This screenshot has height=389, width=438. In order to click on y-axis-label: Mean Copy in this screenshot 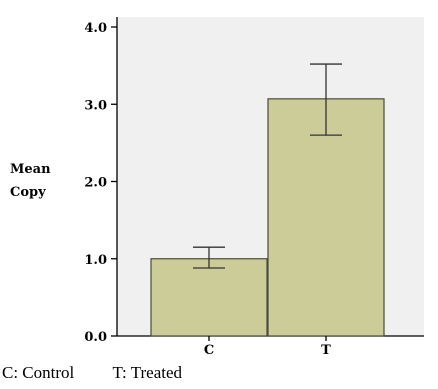, I will do `click(30, 181)`.